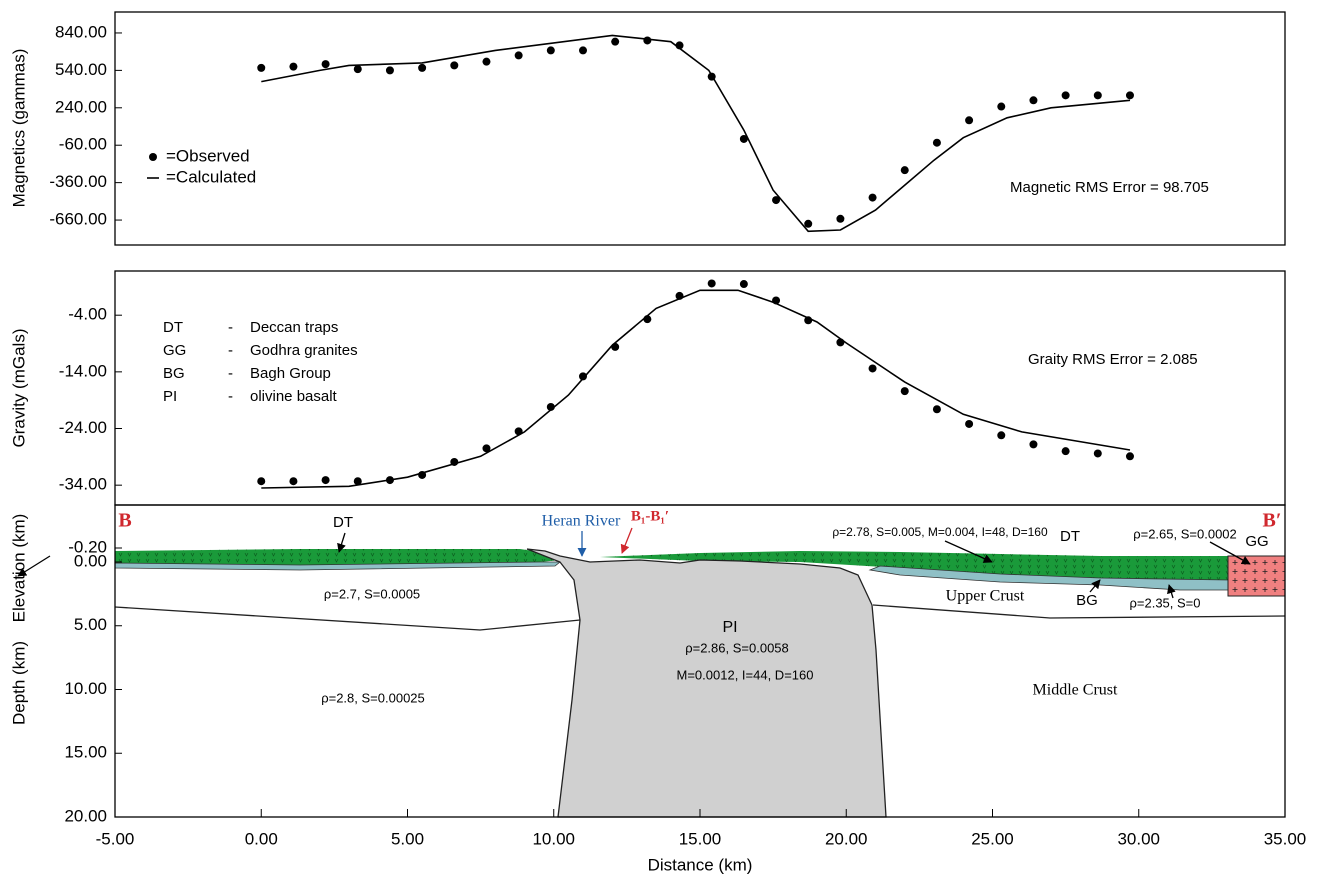 This screenshot has height=877, width=1325. What do you see at coordinates (407, 838) in the screenshot?
I see `x-tick-label: 5.00` at bounding box center [407, 838].